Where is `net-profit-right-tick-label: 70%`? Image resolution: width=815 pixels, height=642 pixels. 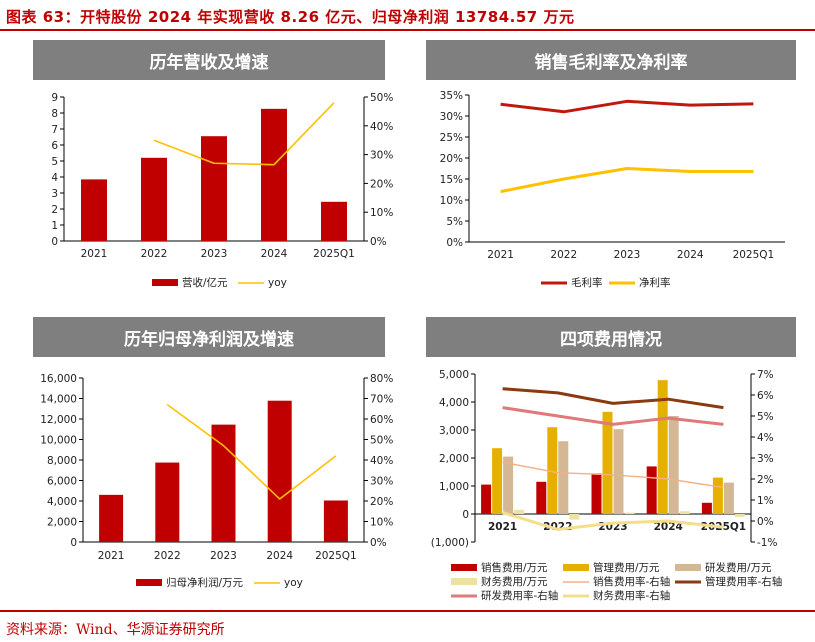
net-profit-right-tick-label: 70% is located at coordinates (381, 400).